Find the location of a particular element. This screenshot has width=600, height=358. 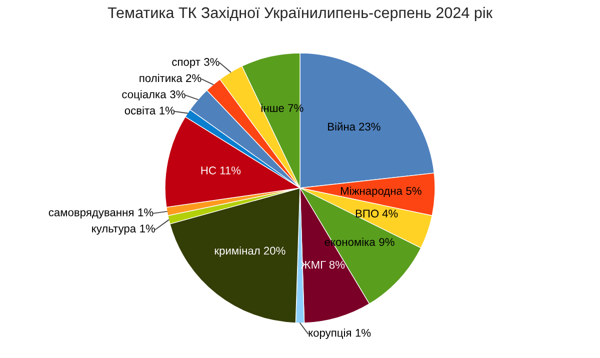

slice-label: самоврядування is located at coordinates (91, 214).